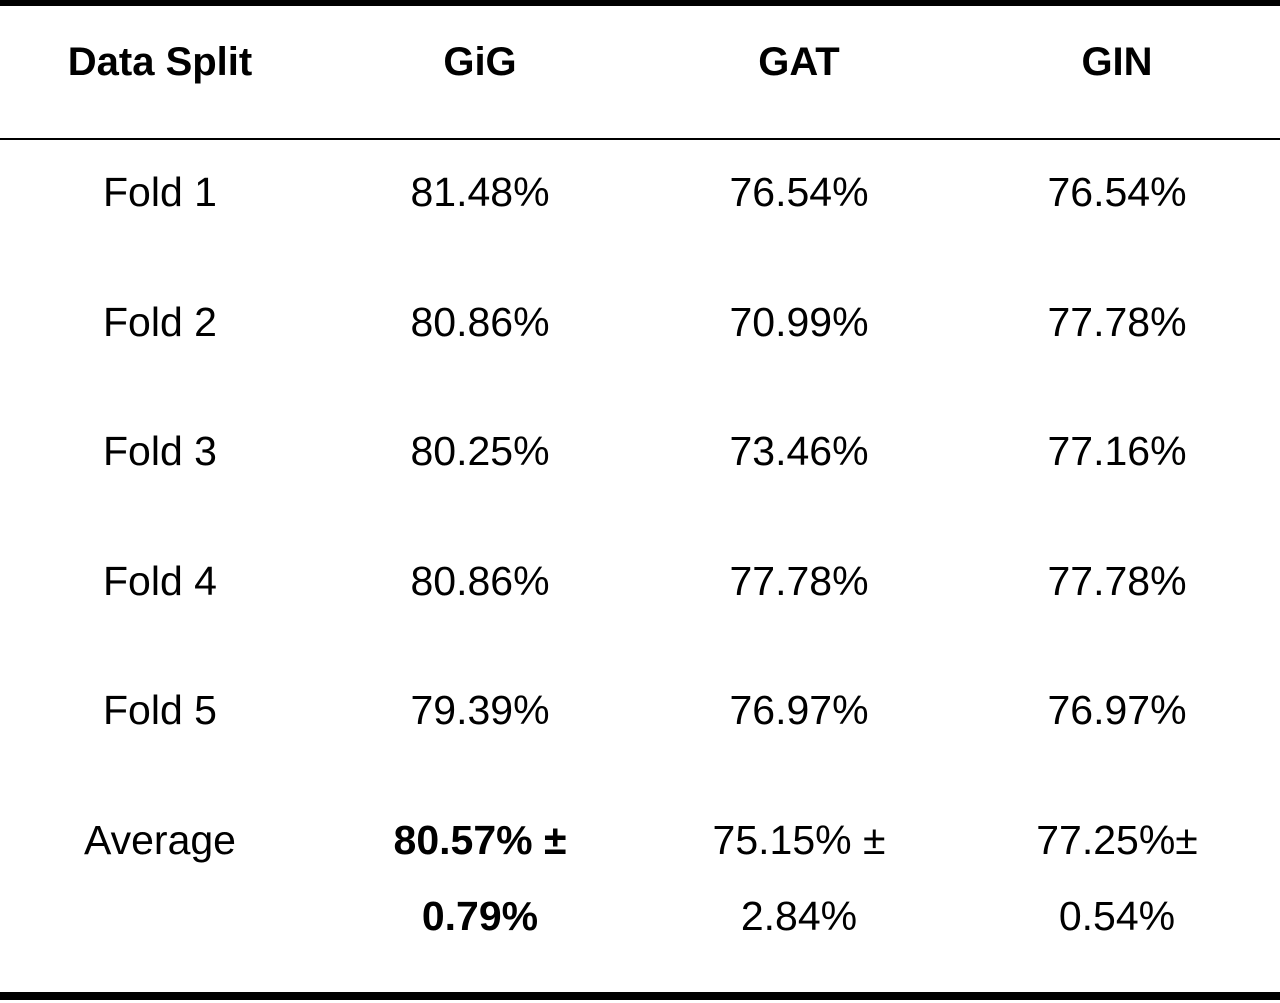 The image size is (1280, 1003). Describe the element at coordinates (1117, 840) in the screenshot. I see `gin-average-mean: 77.25%±` at that location.